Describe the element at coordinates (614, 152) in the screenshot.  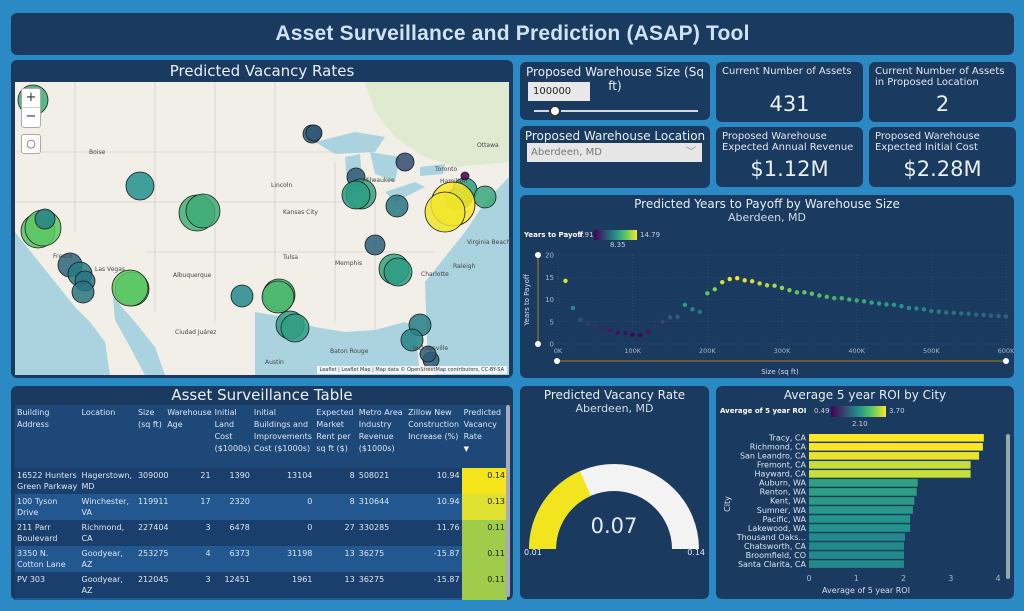
I see `location-dropdown: Aberdeen, MD ﹀` at that location.